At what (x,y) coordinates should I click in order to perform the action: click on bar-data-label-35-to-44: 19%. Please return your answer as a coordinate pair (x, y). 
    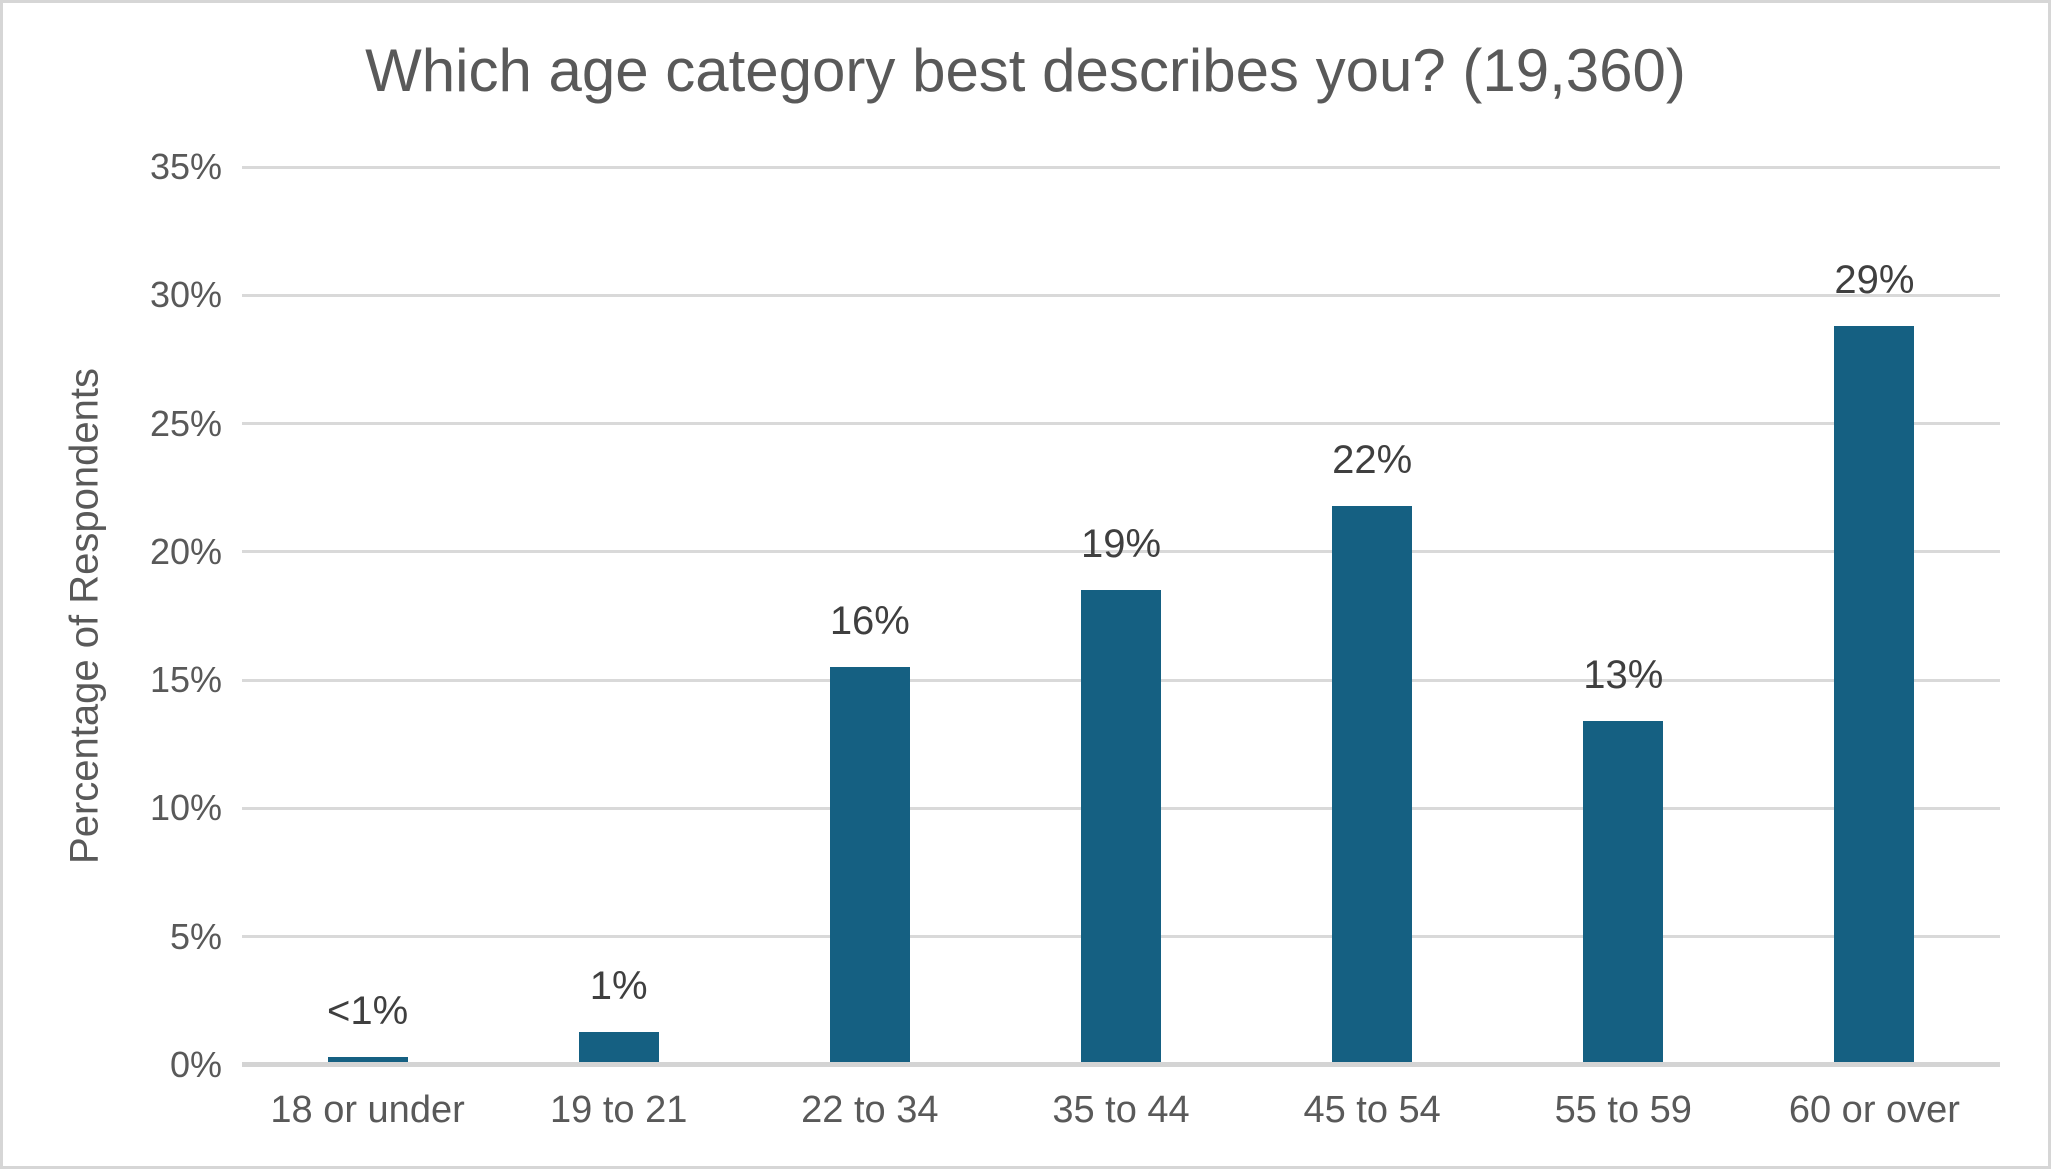
    Looking at the image, I should click on (1121, 544).